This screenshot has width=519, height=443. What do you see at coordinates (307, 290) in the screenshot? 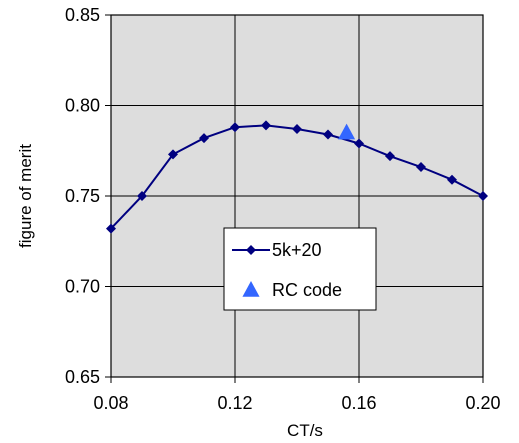
I see `legend-label-rc-code: RC code` at bounding box center [307, 290].